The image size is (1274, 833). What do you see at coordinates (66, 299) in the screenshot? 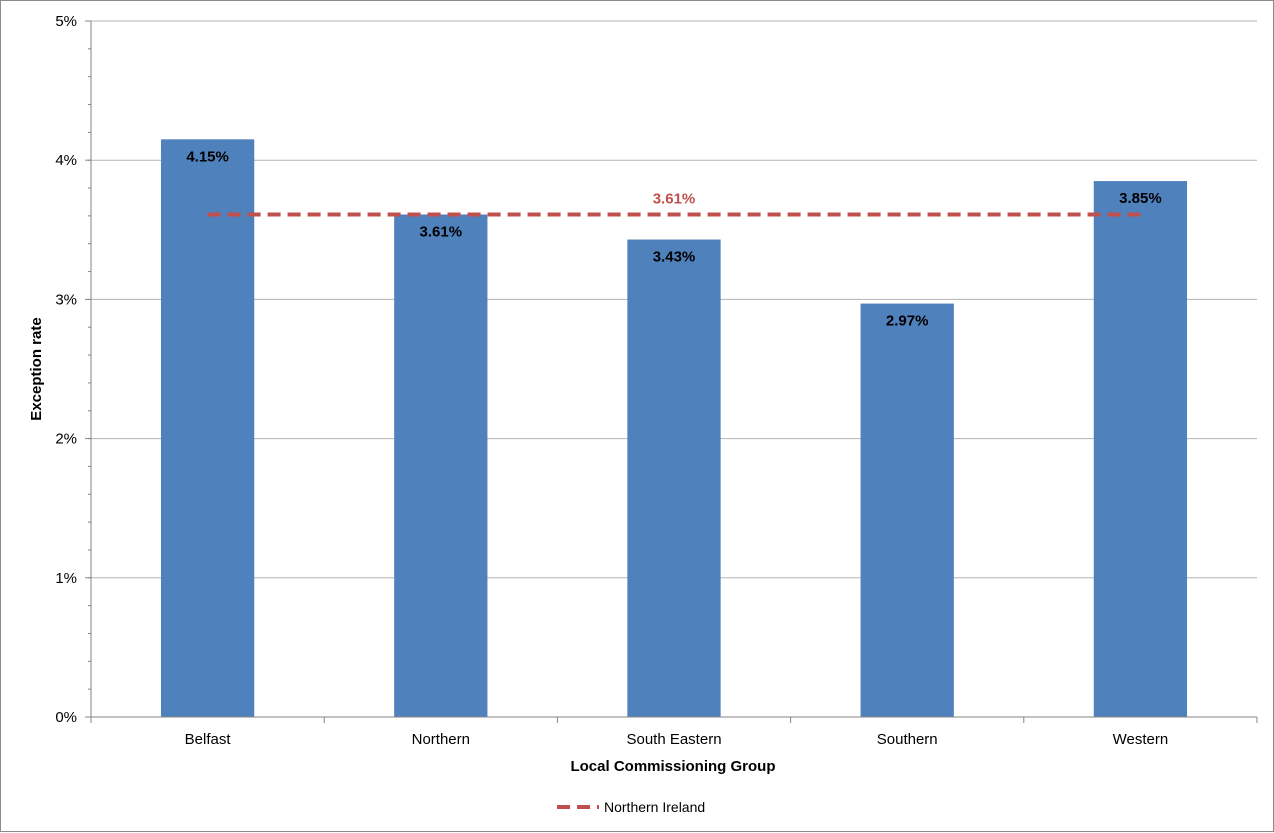
I see `y-tick-label: 3%` at bounding box center [66, 299].